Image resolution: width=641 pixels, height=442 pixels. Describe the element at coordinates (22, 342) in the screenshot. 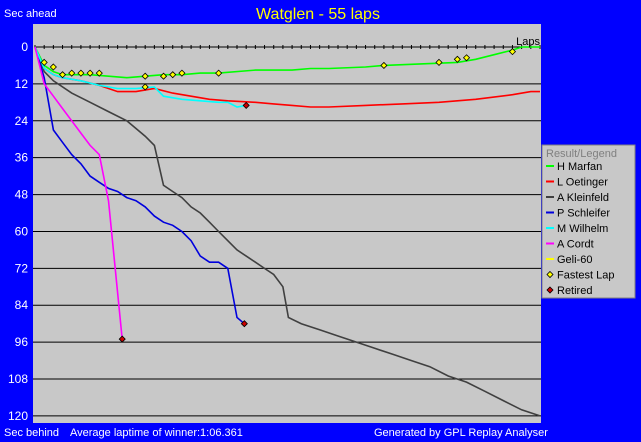

I see `y-tick-96: 96` at that location.